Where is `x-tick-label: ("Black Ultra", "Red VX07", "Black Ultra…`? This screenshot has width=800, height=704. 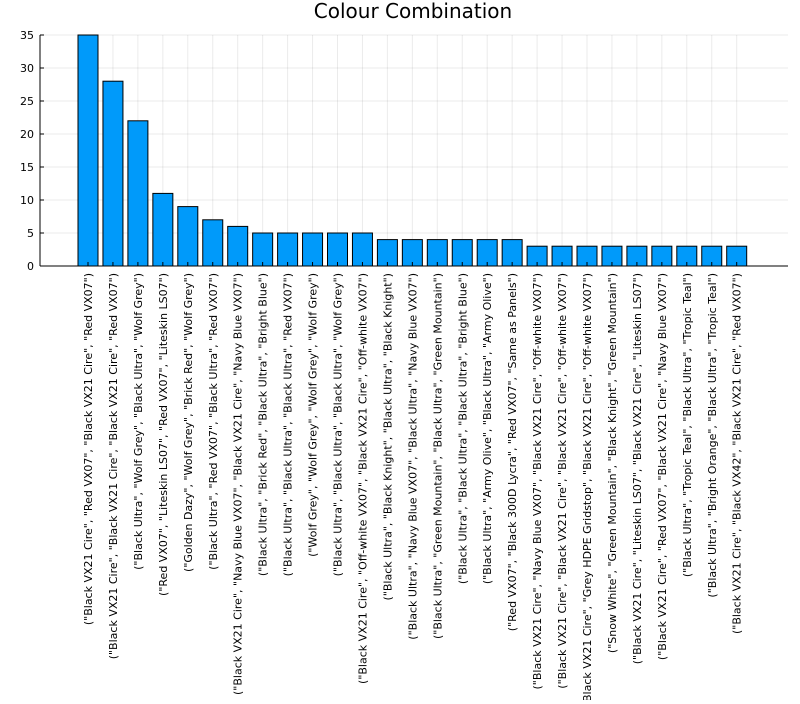
x-tick-label: ("Black Ultra", "Red VX07", "Black Ultra… is located at coordinates (213, 421).